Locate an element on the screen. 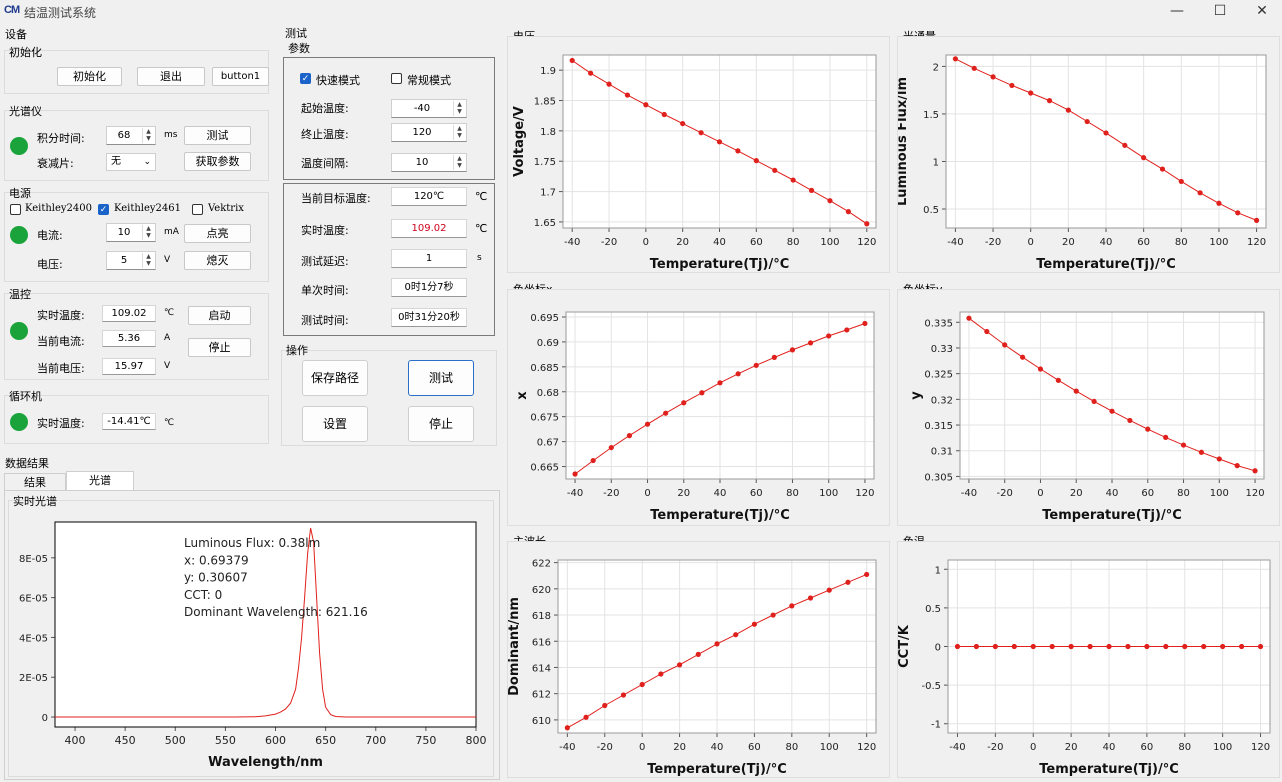  voltage-unit: V is located at coordinates (167, 260).